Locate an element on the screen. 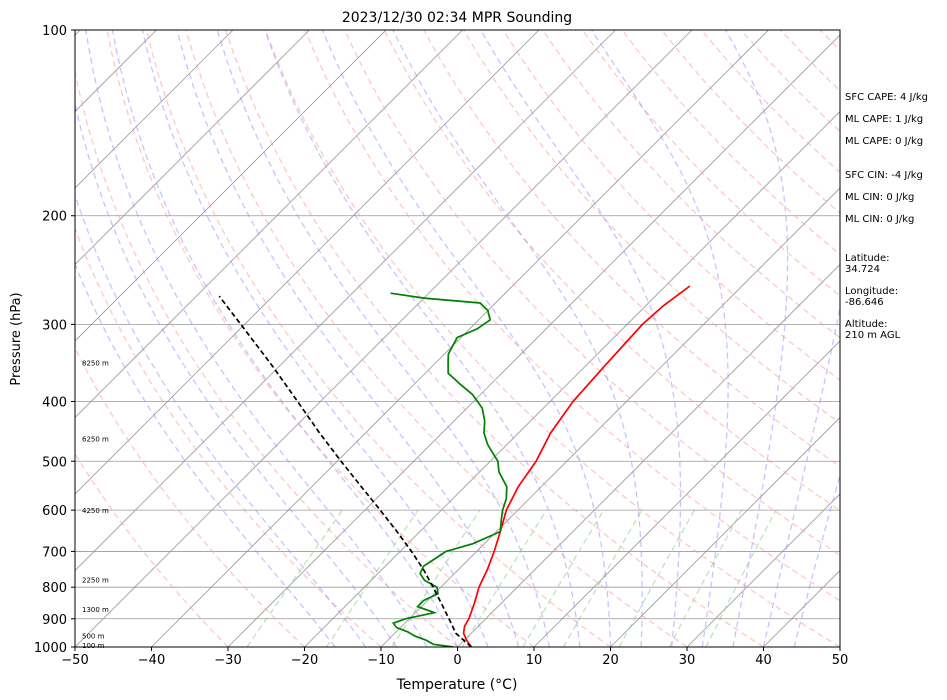 Image resolution: width=947 pixels, height=700 pixels. height-label: 8250 m is located at coordinates (95, 363).